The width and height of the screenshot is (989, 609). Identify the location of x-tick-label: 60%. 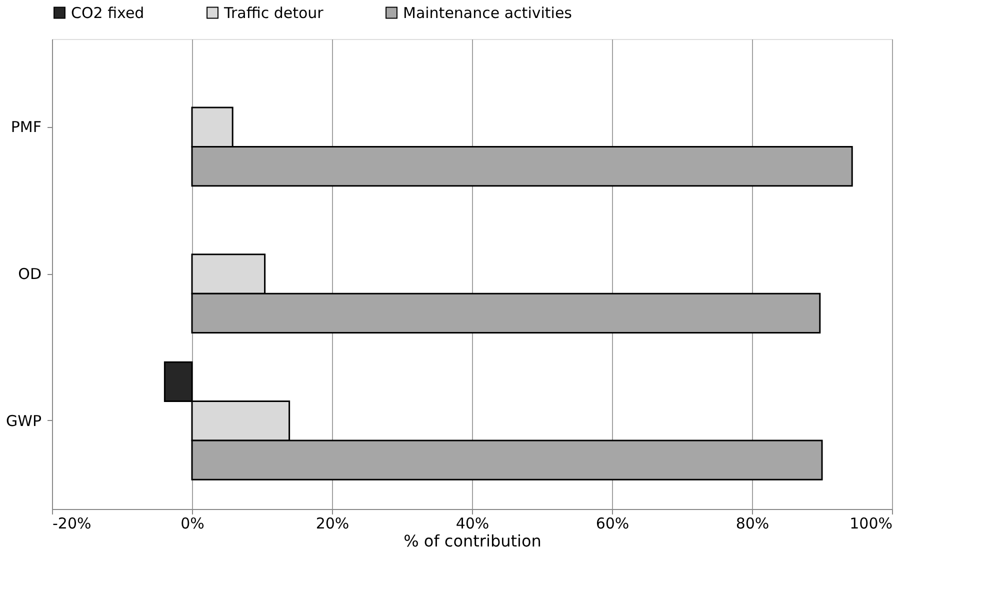
(613, 523).